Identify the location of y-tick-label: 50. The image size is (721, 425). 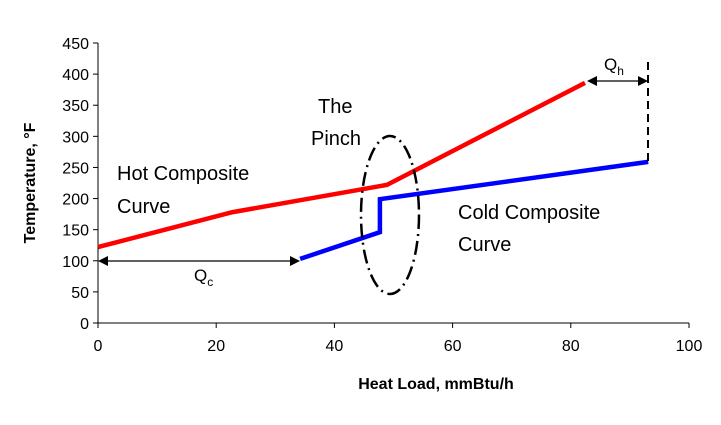
(80, 293).